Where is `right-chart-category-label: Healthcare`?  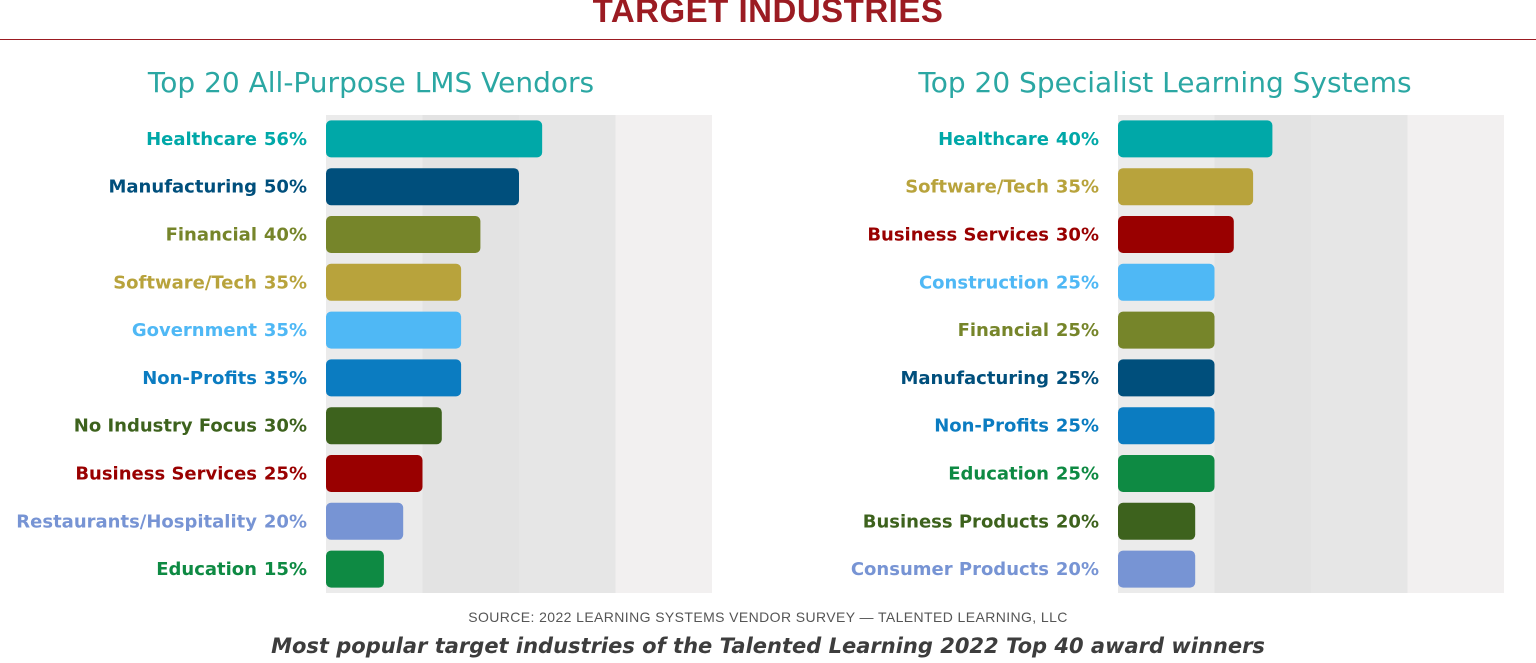 right-chart-category-label: Healthcare is located at coordinates (993, 139).